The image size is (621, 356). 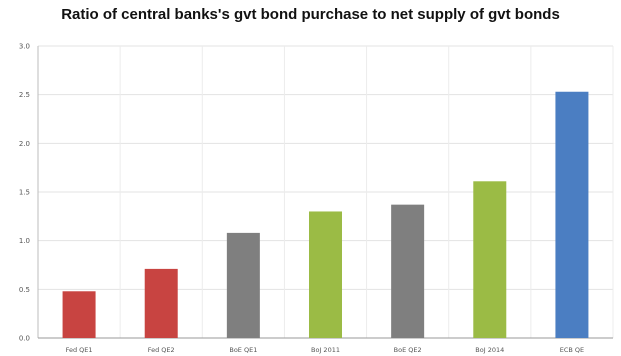 What do you see at coordinates (24, 339) in the screenshot?
I see `y-tick-label: 0.0` at bounding box center [24, 339].